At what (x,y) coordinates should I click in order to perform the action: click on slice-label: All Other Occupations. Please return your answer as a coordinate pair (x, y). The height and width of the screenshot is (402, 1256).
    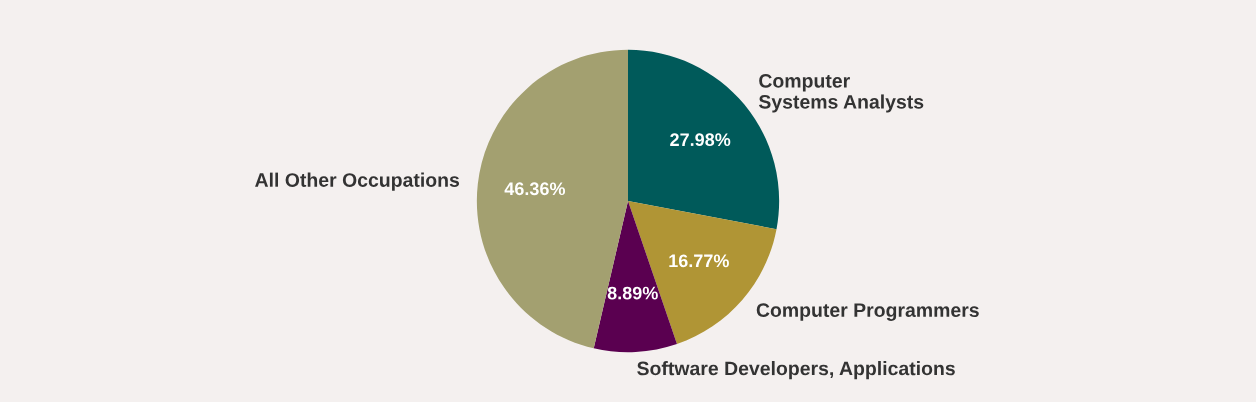
    Looking at the image, I should click on (357, 181).